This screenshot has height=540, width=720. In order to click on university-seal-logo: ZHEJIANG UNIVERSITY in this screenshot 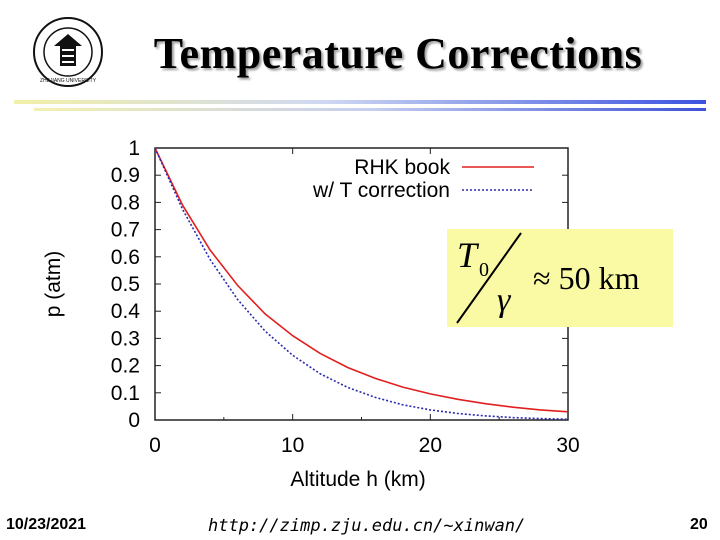, I will do `click(68, 52)`.